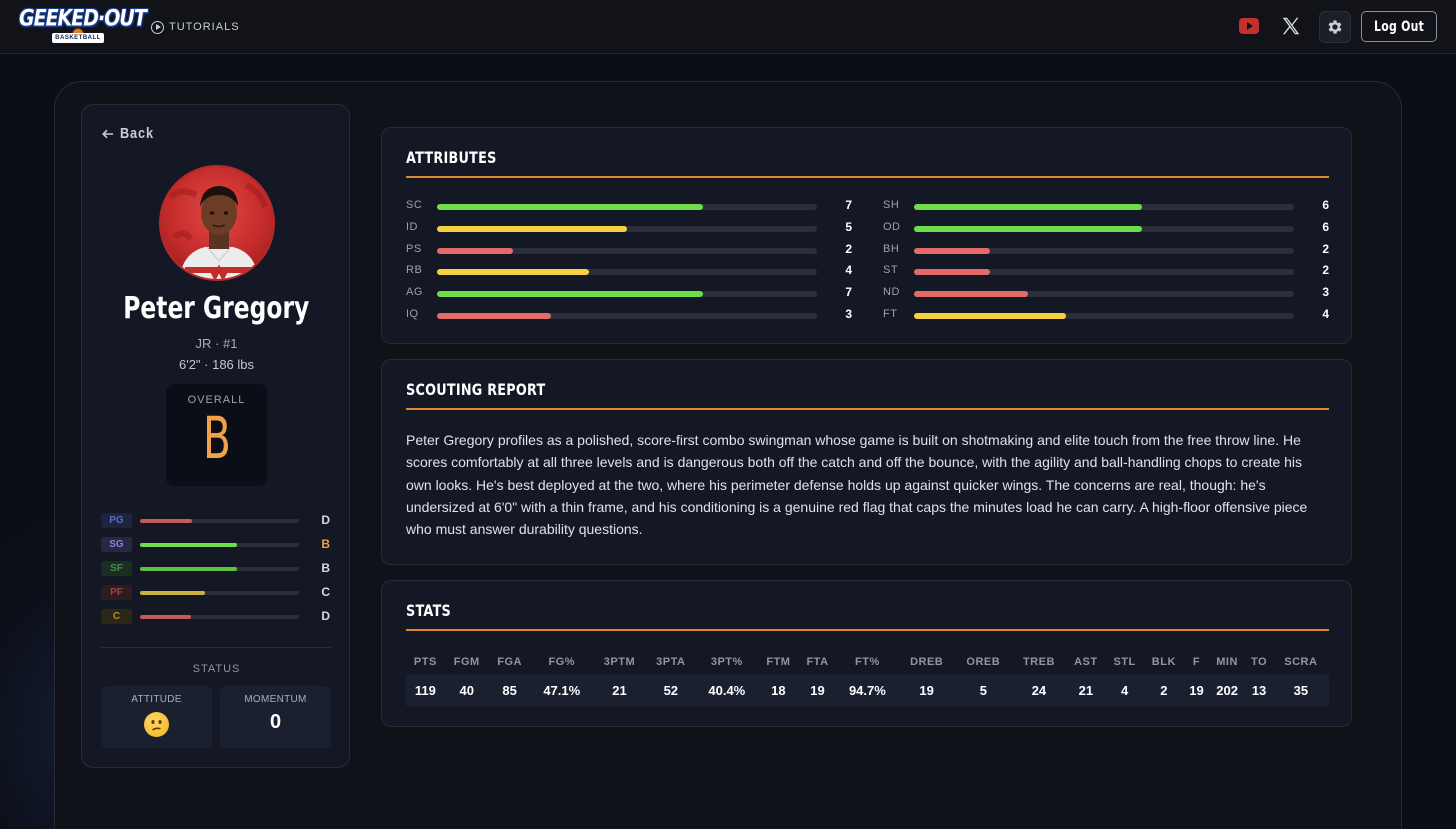 The height and width of the screenshot is (829, 1456). I want to click on stats-value-cell: 94.7%, so click(867, 690).